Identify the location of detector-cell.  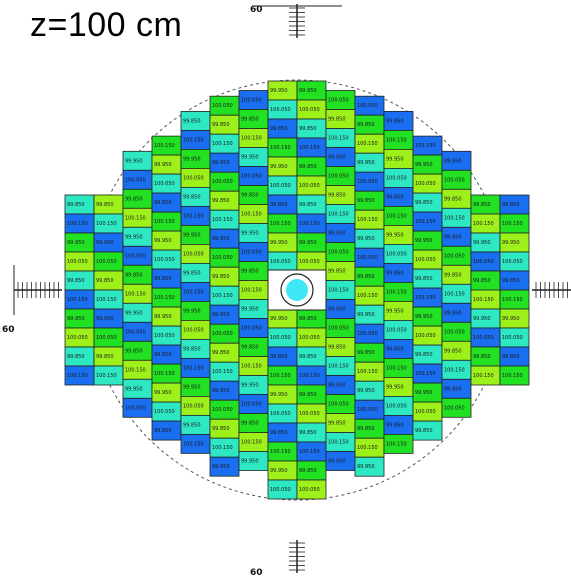
(514, 375).